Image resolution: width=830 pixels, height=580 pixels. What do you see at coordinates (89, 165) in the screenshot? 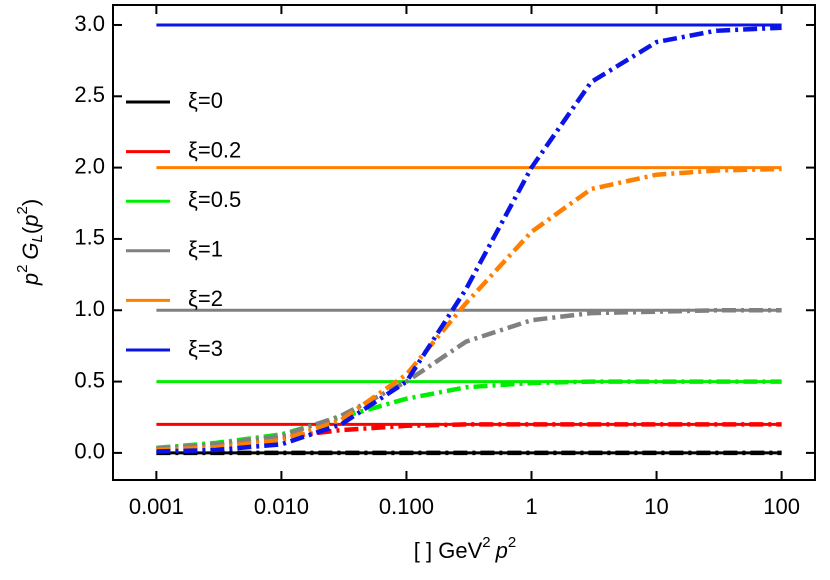
I see `y-tick-label: 2.0` at bounding box center [89, 165].